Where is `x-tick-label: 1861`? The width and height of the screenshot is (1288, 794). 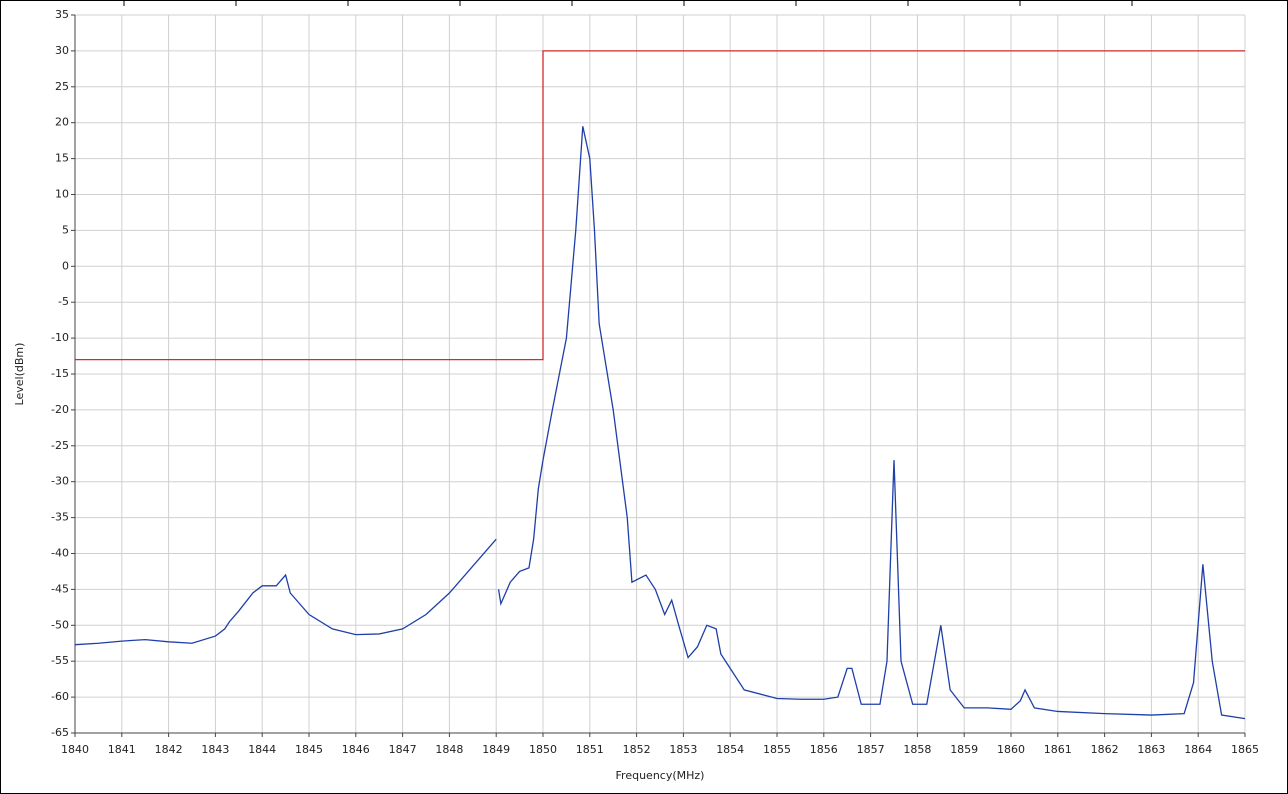 x-tick-label: 1861 is located at coordinates (1058, 749).